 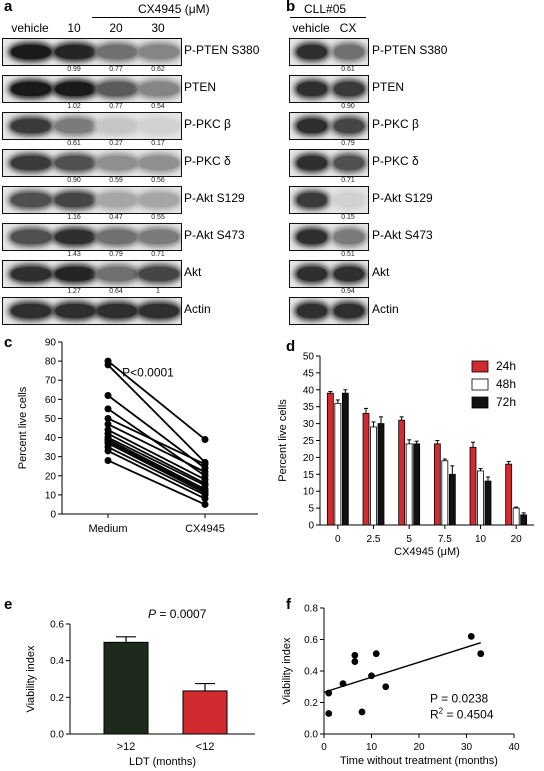 What do you see at coordinates (8, 7) in the screenshot?
I see `panel-label-a: a` at bounding box center [8, 7].